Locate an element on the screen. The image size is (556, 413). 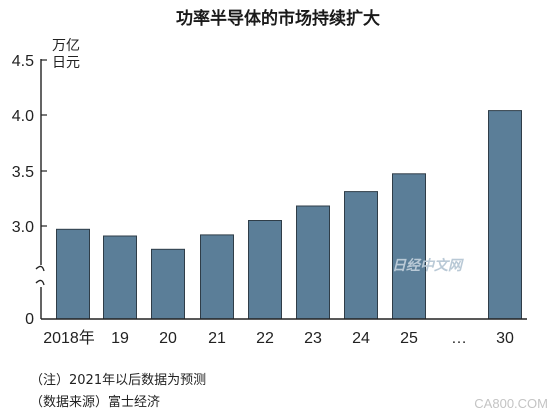
category-label-24: 24 is located at coordinates (361, 338).